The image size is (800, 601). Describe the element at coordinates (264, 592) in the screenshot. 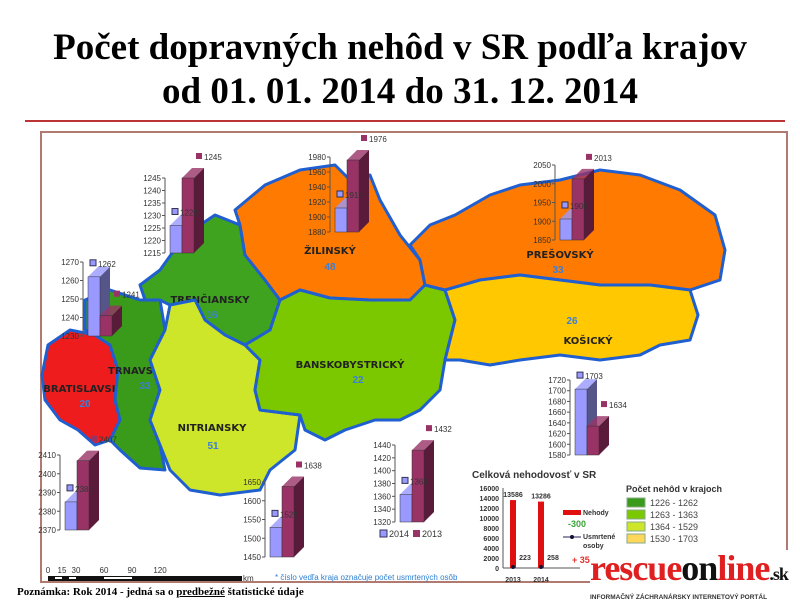

I see `note-suffix: štatistické údaje` at that location.